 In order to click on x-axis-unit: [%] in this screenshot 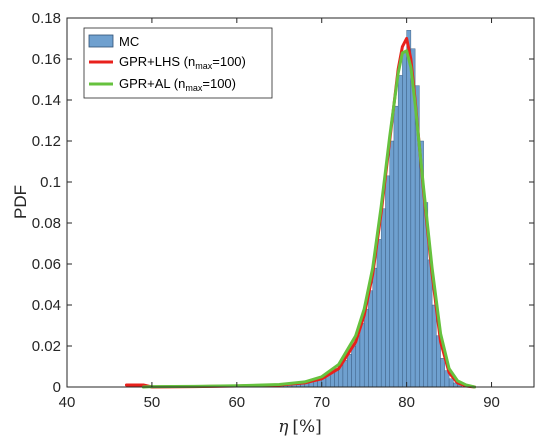, I will do `click(306, 427)`.